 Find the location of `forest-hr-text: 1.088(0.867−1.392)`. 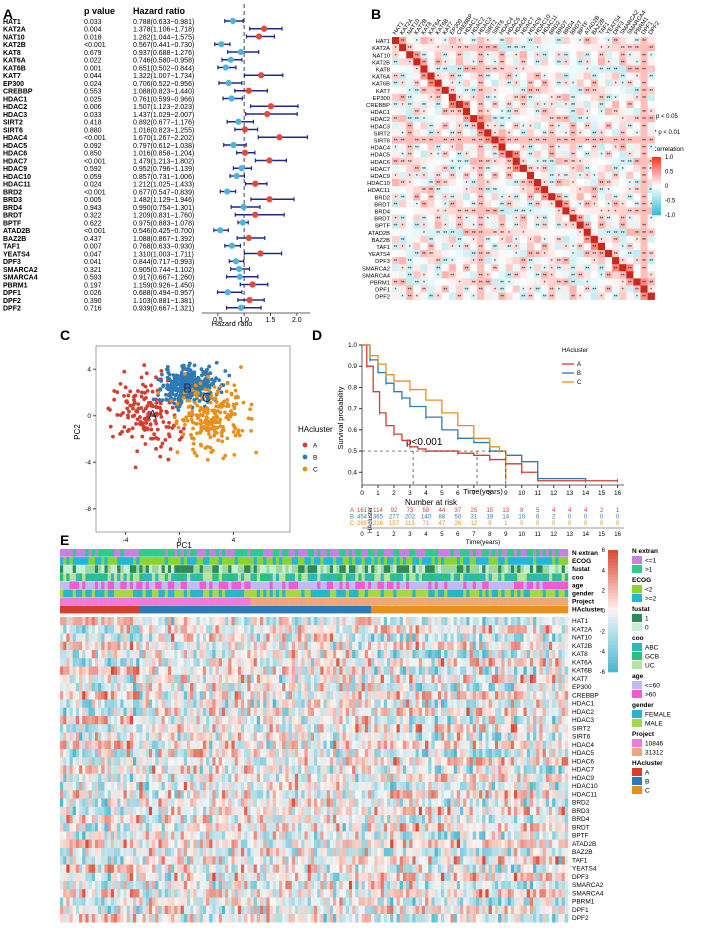

forest-hr-text: 1.088(0.867−1.392) is located at coordinates (163, 239).